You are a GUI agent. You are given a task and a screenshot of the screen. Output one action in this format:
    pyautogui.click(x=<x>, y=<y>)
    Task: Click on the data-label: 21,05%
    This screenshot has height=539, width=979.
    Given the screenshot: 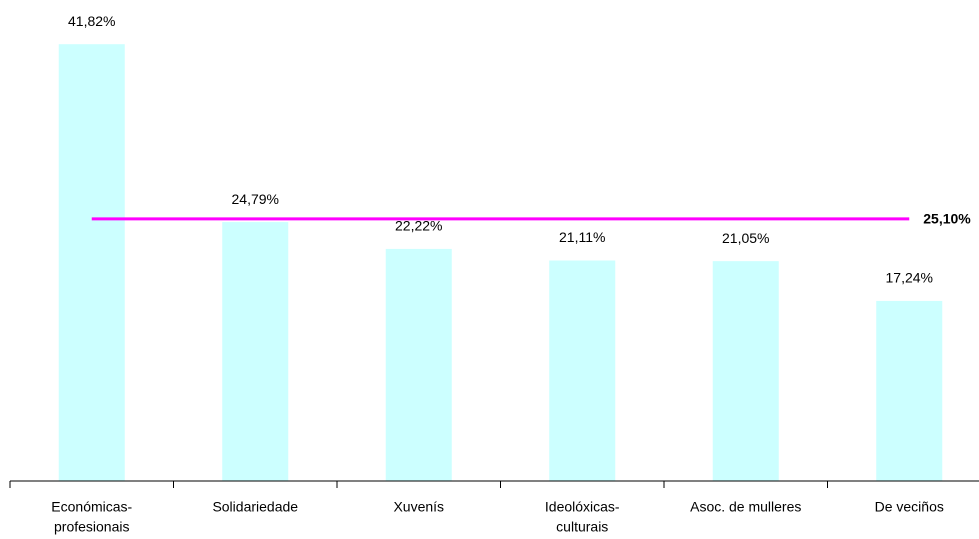 What is the action you would take?
    pyautogui.click(x=745, y=238)
    